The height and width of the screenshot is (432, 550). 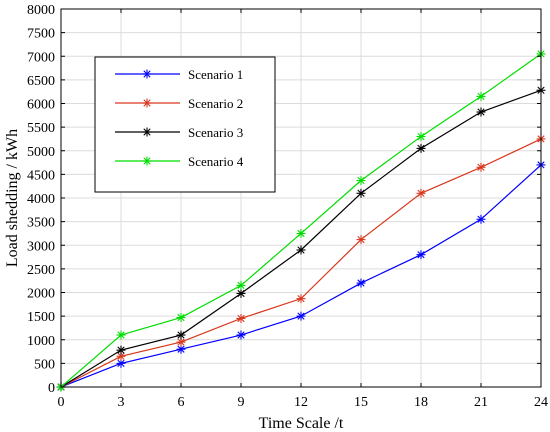 What do you see at coordinates (241, 402) in the screenshot?
I see `x-tick-label: 9` at bounding box center [241, 402].